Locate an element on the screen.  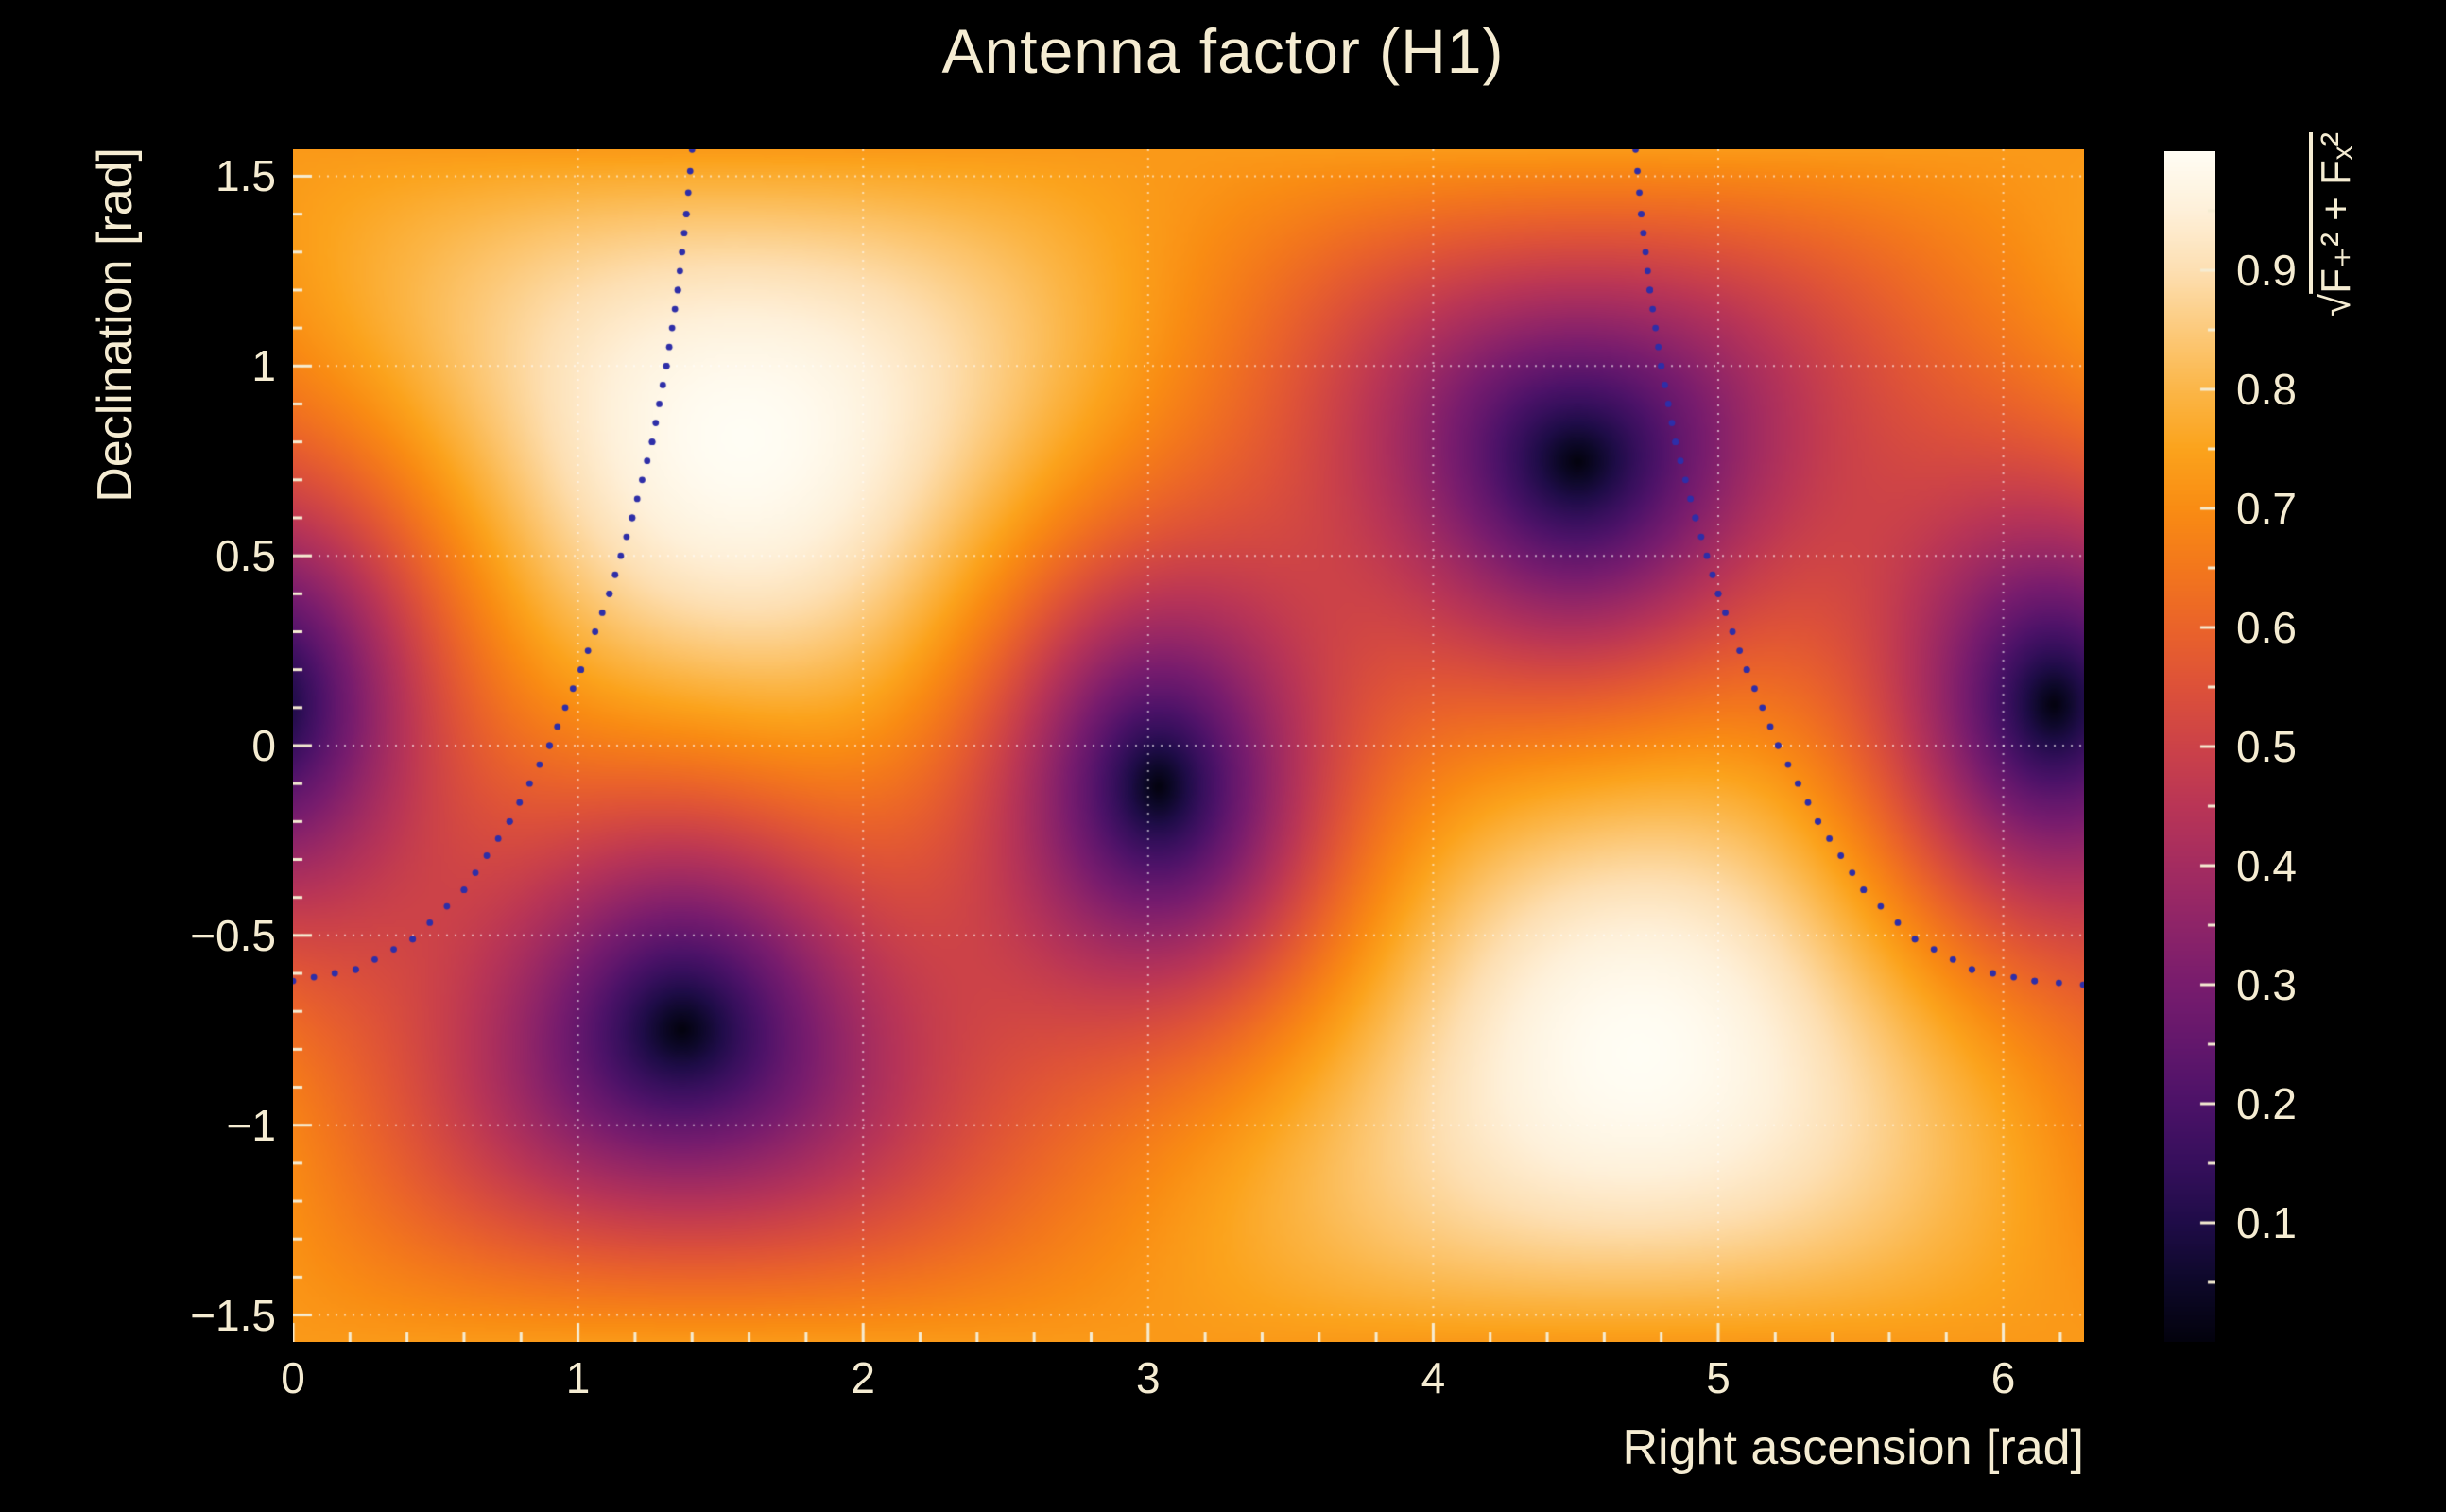
colorbar-title: √F₊² + Fₓ² is located at coordinates (2336, 330).